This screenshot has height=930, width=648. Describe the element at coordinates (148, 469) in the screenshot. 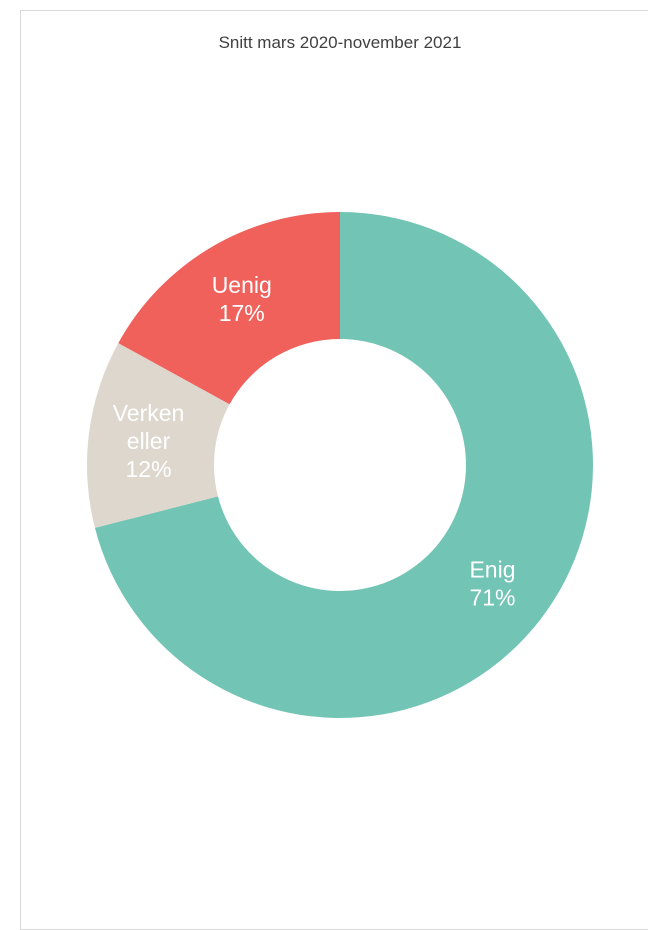

I see `slice-value-label: 12%` at that location.